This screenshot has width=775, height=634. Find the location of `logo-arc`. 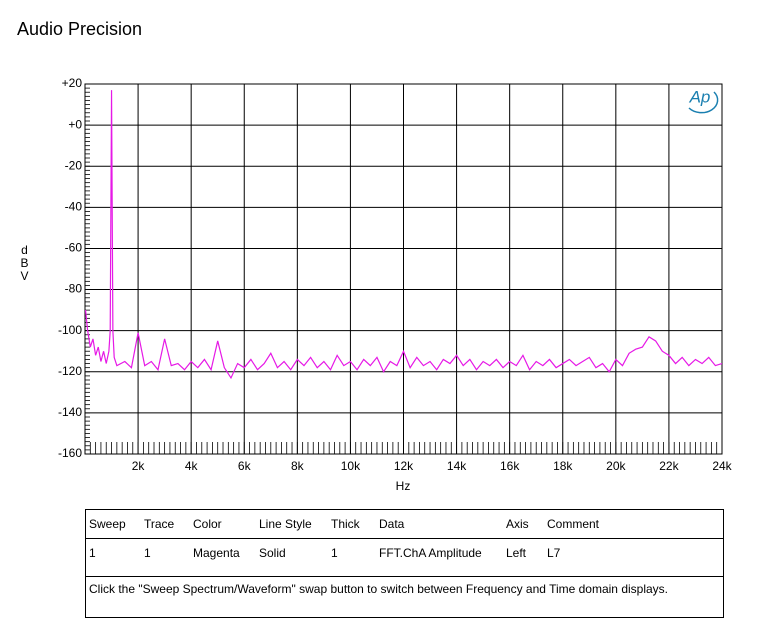

logo-arc is located at coordinates (703, 102).